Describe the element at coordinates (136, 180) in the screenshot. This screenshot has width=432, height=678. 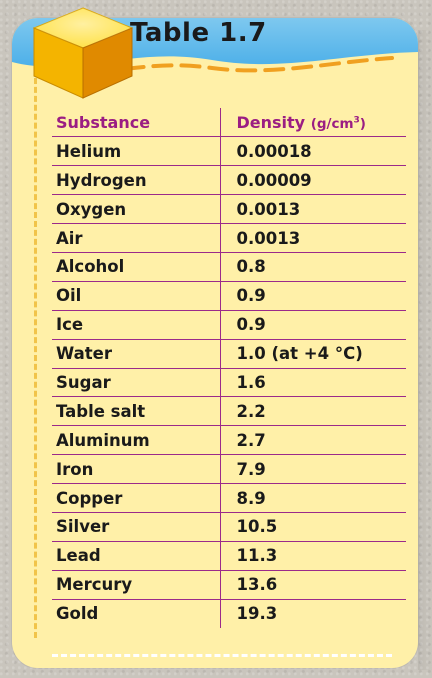
I see `substance-cell: Hydrogen` at that location.